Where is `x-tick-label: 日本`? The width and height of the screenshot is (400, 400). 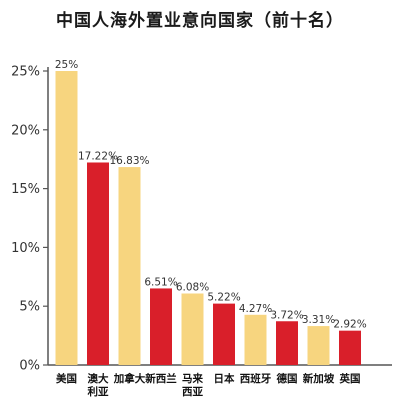
x-tick-label: 日本 is located at coordinates (224, 378).